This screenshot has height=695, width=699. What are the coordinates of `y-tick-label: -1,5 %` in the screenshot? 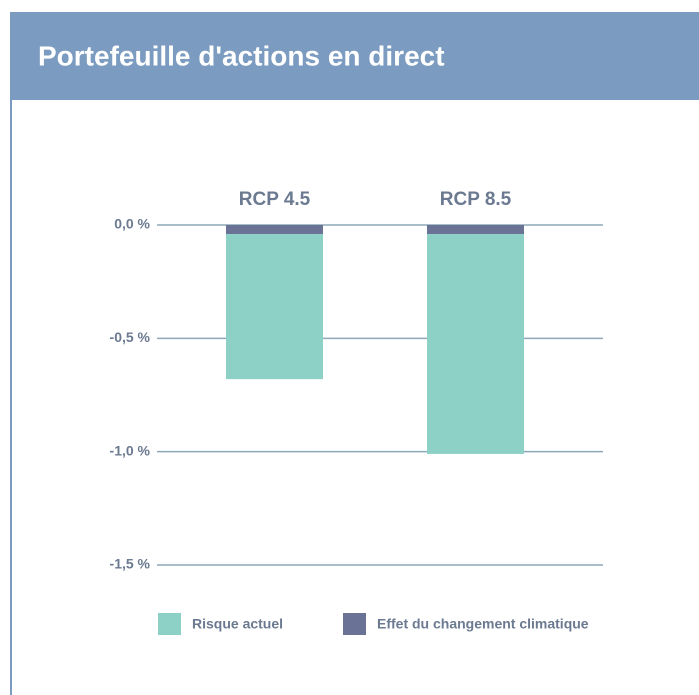 It's located at (130, 564).